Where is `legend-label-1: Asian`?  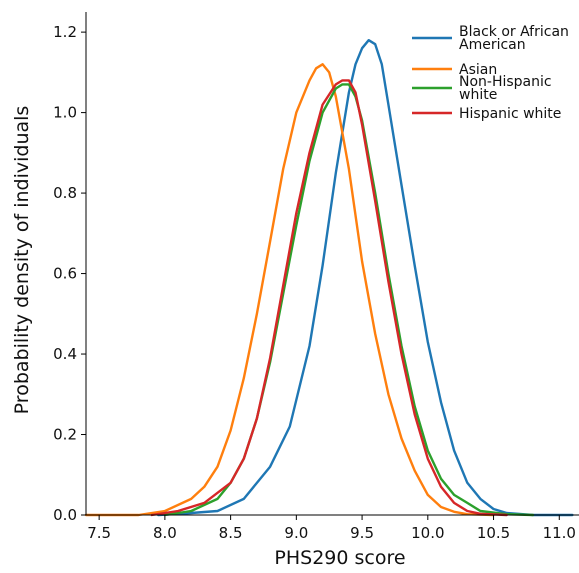 legend-label-1: Asian is located at coordinates (478, 70).